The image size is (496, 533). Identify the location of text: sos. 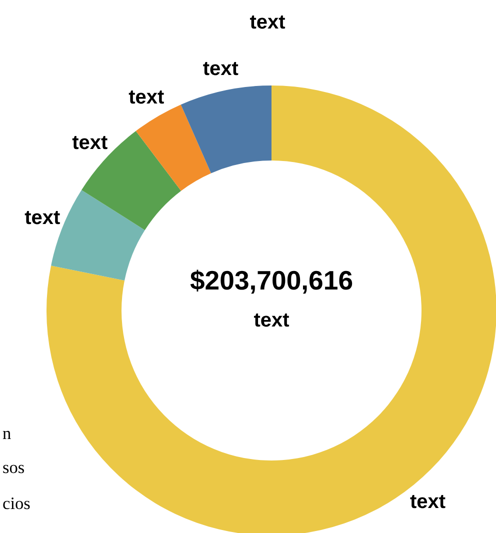
(13, 467).